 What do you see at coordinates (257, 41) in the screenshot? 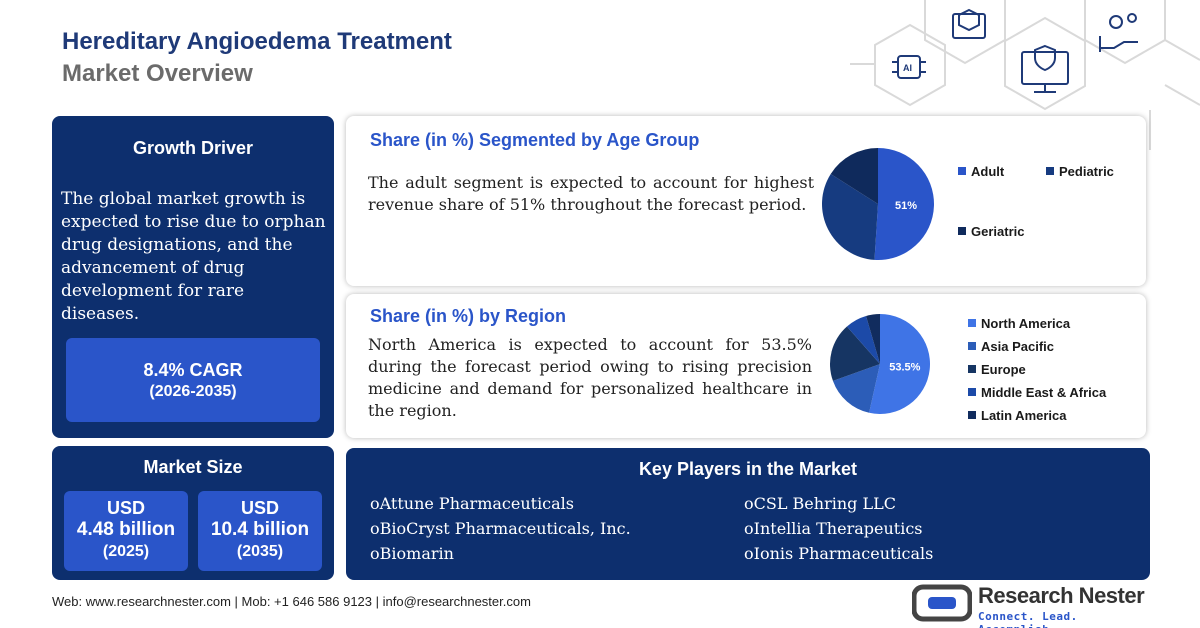
I see `page-title: Hereditary Angioedema Treatment` at bounding box center [257, 41].